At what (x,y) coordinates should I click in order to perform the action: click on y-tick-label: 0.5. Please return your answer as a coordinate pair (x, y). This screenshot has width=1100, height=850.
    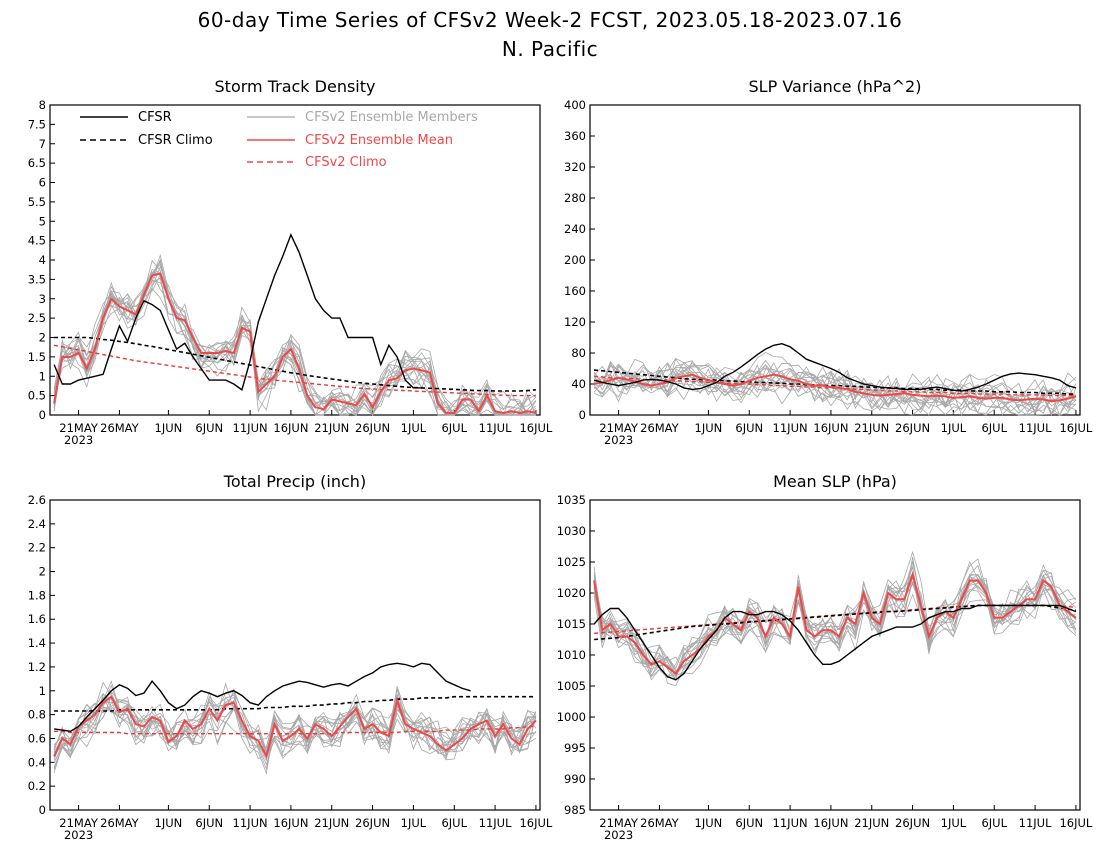
    Looking at the image, I should click on (37, 396).